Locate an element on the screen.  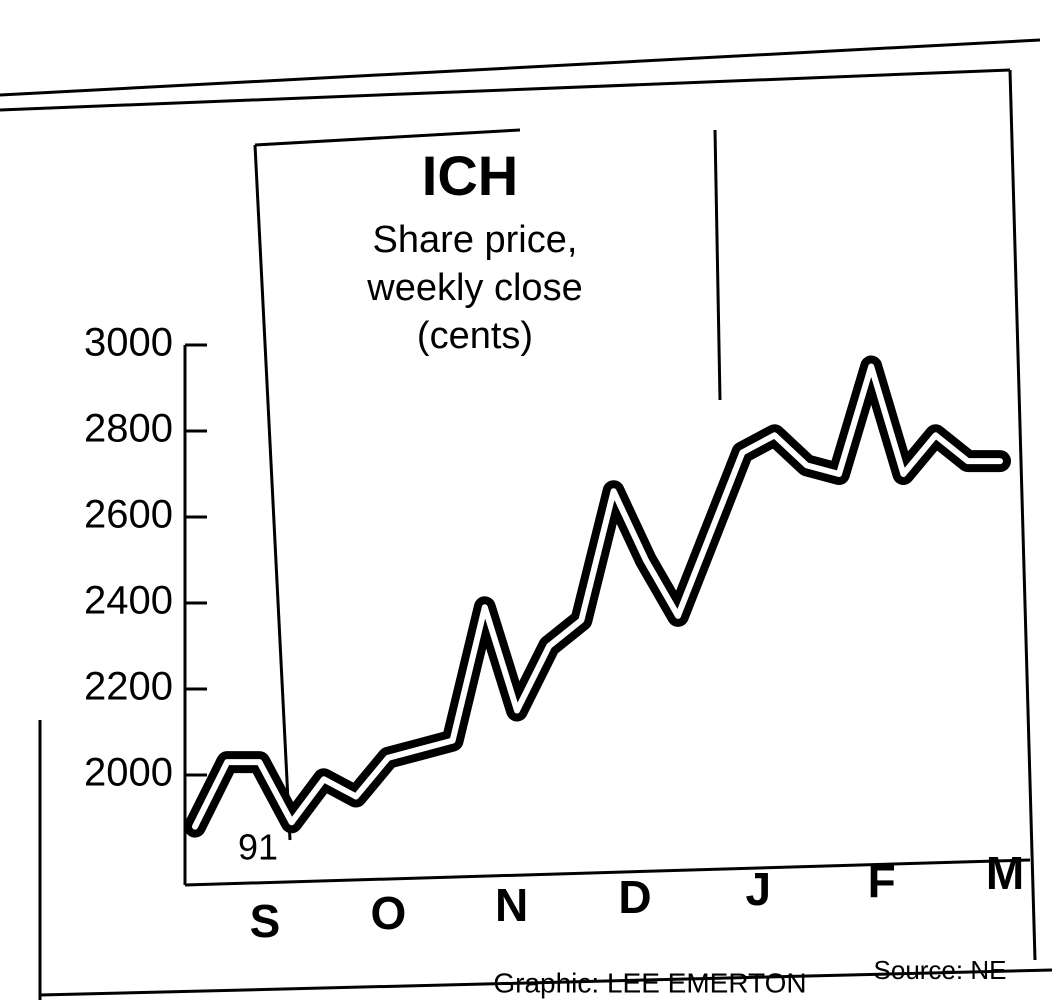
x-tick-label: J is located at coordinates (759, 889).